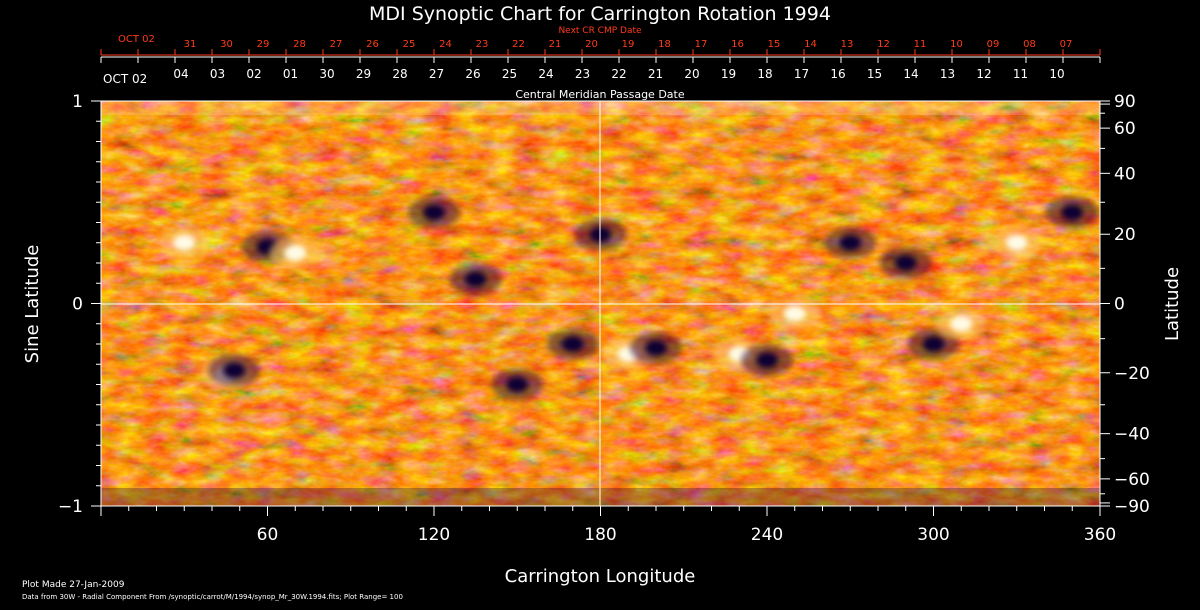  I want to click on next-cmp-date: 18, so click(664, 44).